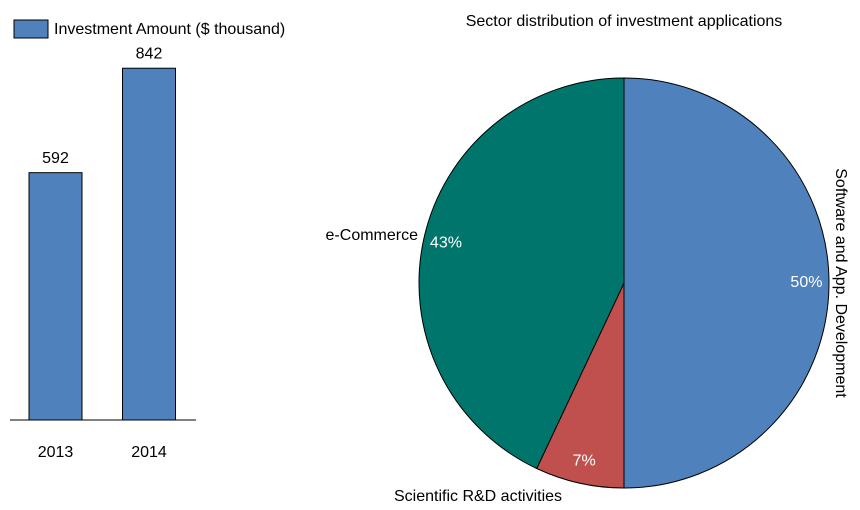 This screenshot has width=860, height=510. What do you see at coordinates (31, 29) in the screenshot?
I see `legend-swatch` at bounding box center [31, 29].